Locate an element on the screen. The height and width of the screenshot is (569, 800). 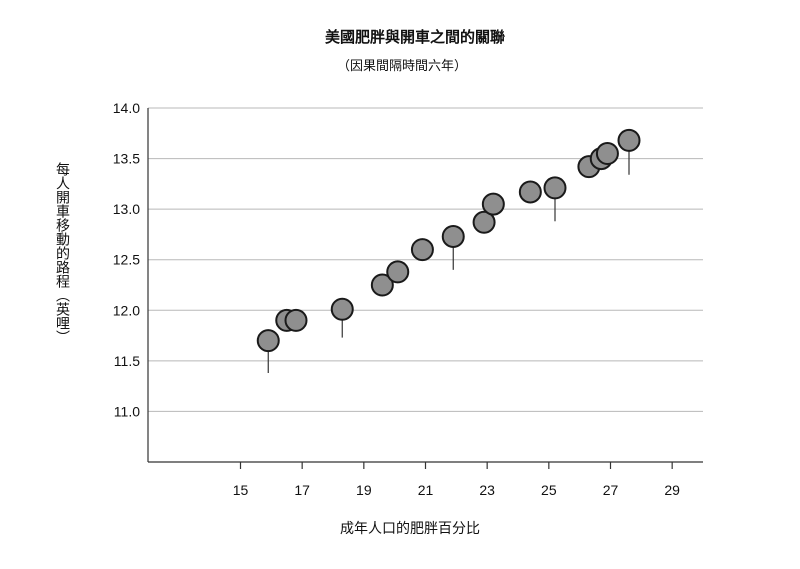
chart-subtitle: （因果間隔時間六年） is located at coordinates (402, 66).